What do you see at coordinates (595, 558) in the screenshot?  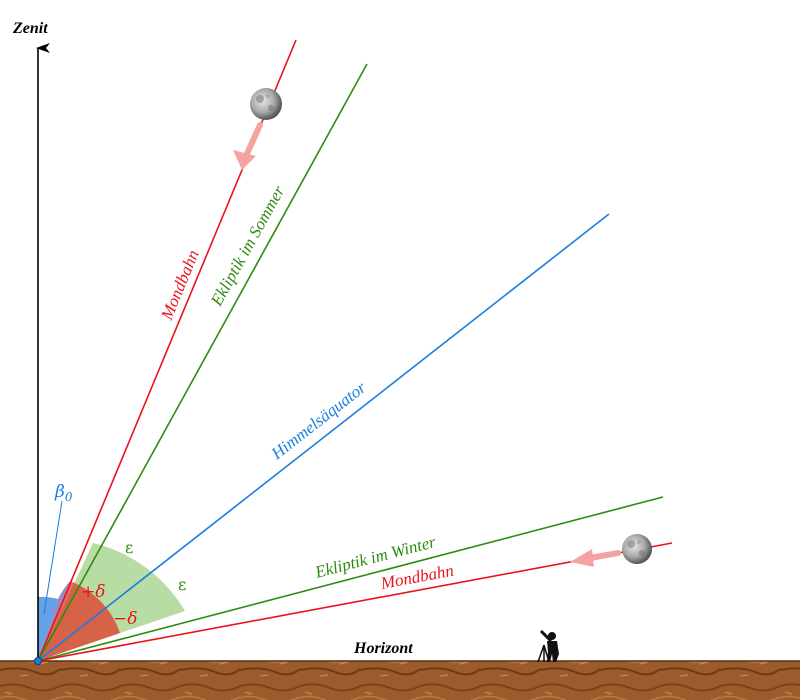 I see `motion-arrow-low` at bounding box center [595, 558].